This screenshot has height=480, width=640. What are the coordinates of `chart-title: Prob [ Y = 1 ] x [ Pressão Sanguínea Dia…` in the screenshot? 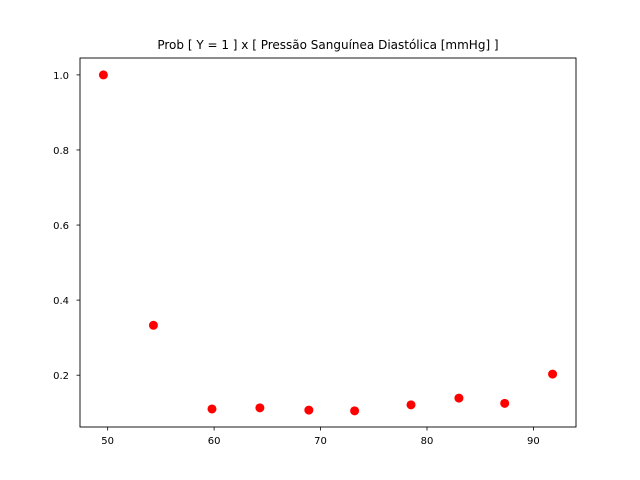 It's located at (327, 45).